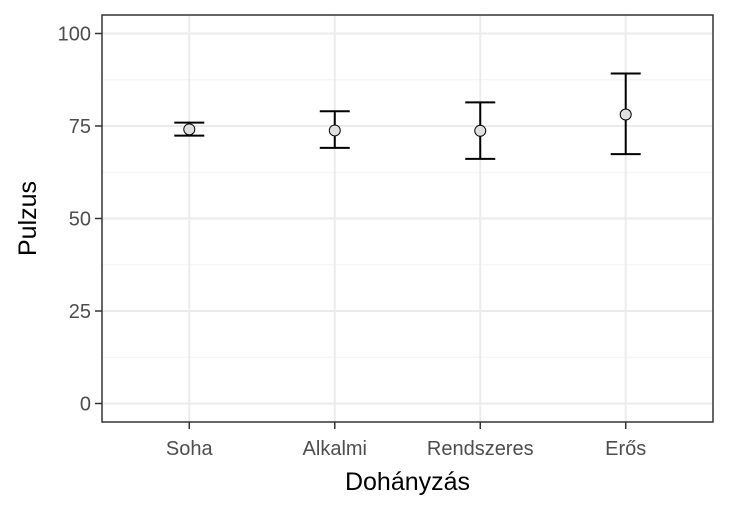  I want to click on y-tick-labels: 0 25 50 75 100, so click(74, 220).